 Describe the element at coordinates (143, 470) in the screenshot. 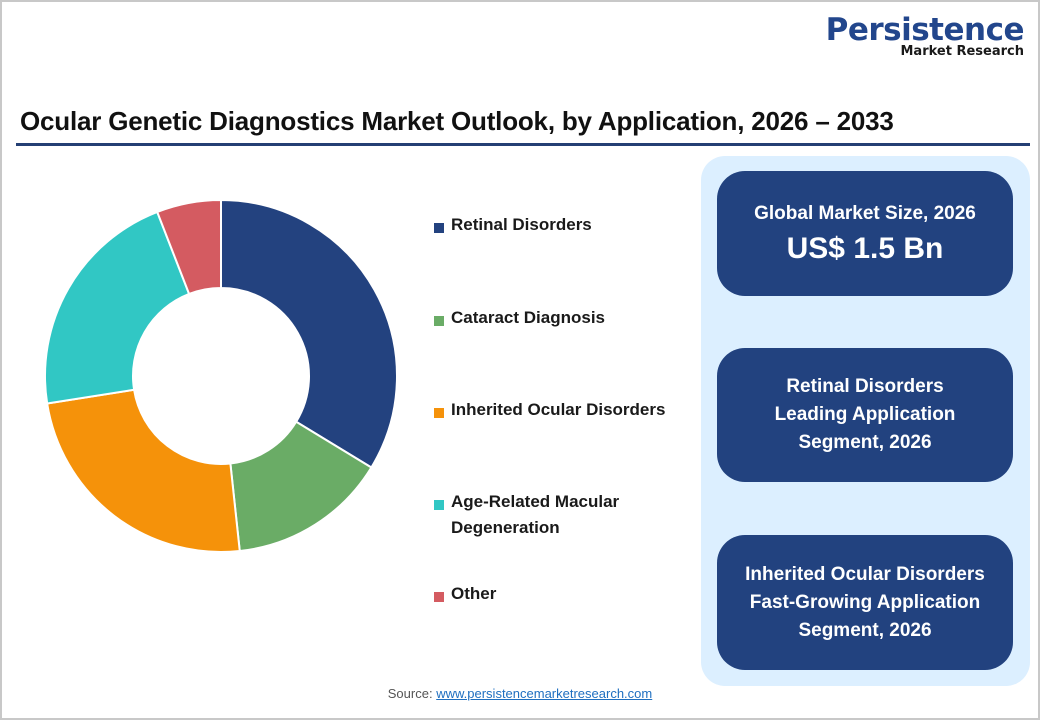

I see `donut-slice-inherited-ocular-disorders` at that location.